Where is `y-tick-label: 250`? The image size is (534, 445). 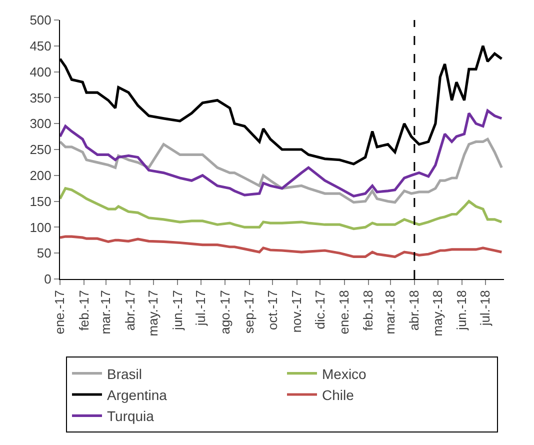 y-tick-label: 250 is located at coordinates (41, 150).